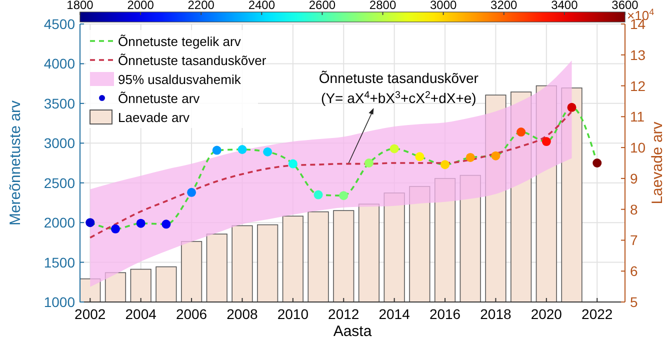 This screenshot has width=672, height=340. Describe the element at coordinates (564, 6) in the screenshot. I see `color-bar-label: 3400` at that location.